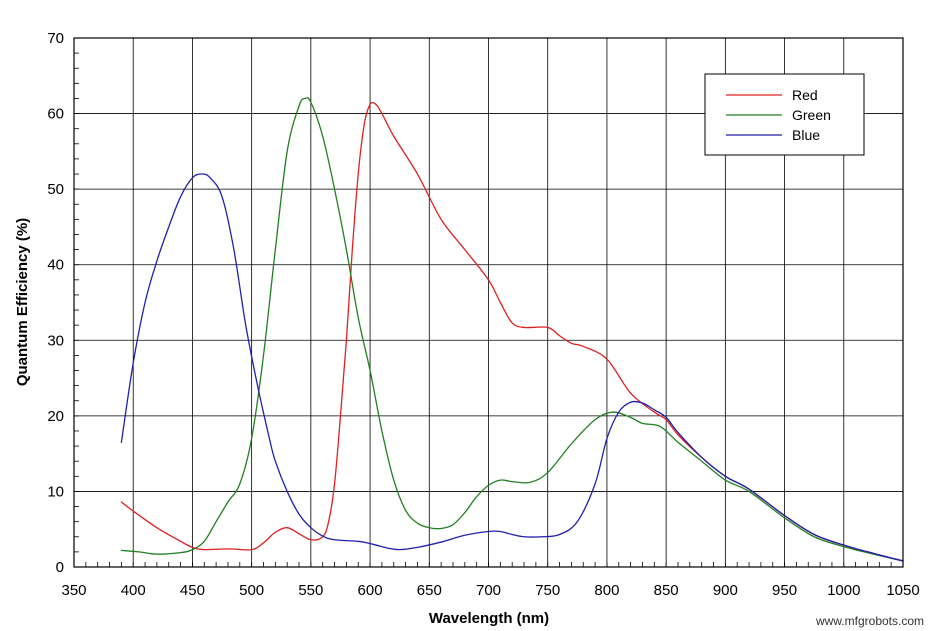  I want to click on x-tick-label: 700, so click(488, 590).